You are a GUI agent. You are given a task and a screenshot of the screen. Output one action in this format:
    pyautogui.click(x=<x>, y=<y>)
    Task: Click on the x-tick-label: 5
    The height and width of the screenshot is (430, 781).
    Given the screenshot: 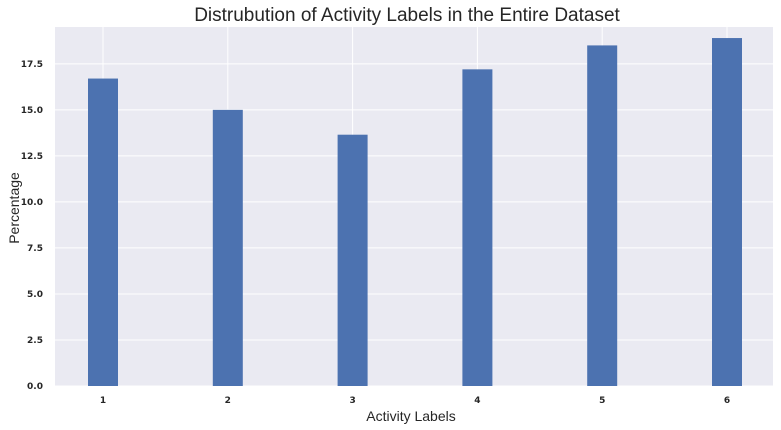 What is the action you would take?
    pyautogui.click(x=602, y=401)
    